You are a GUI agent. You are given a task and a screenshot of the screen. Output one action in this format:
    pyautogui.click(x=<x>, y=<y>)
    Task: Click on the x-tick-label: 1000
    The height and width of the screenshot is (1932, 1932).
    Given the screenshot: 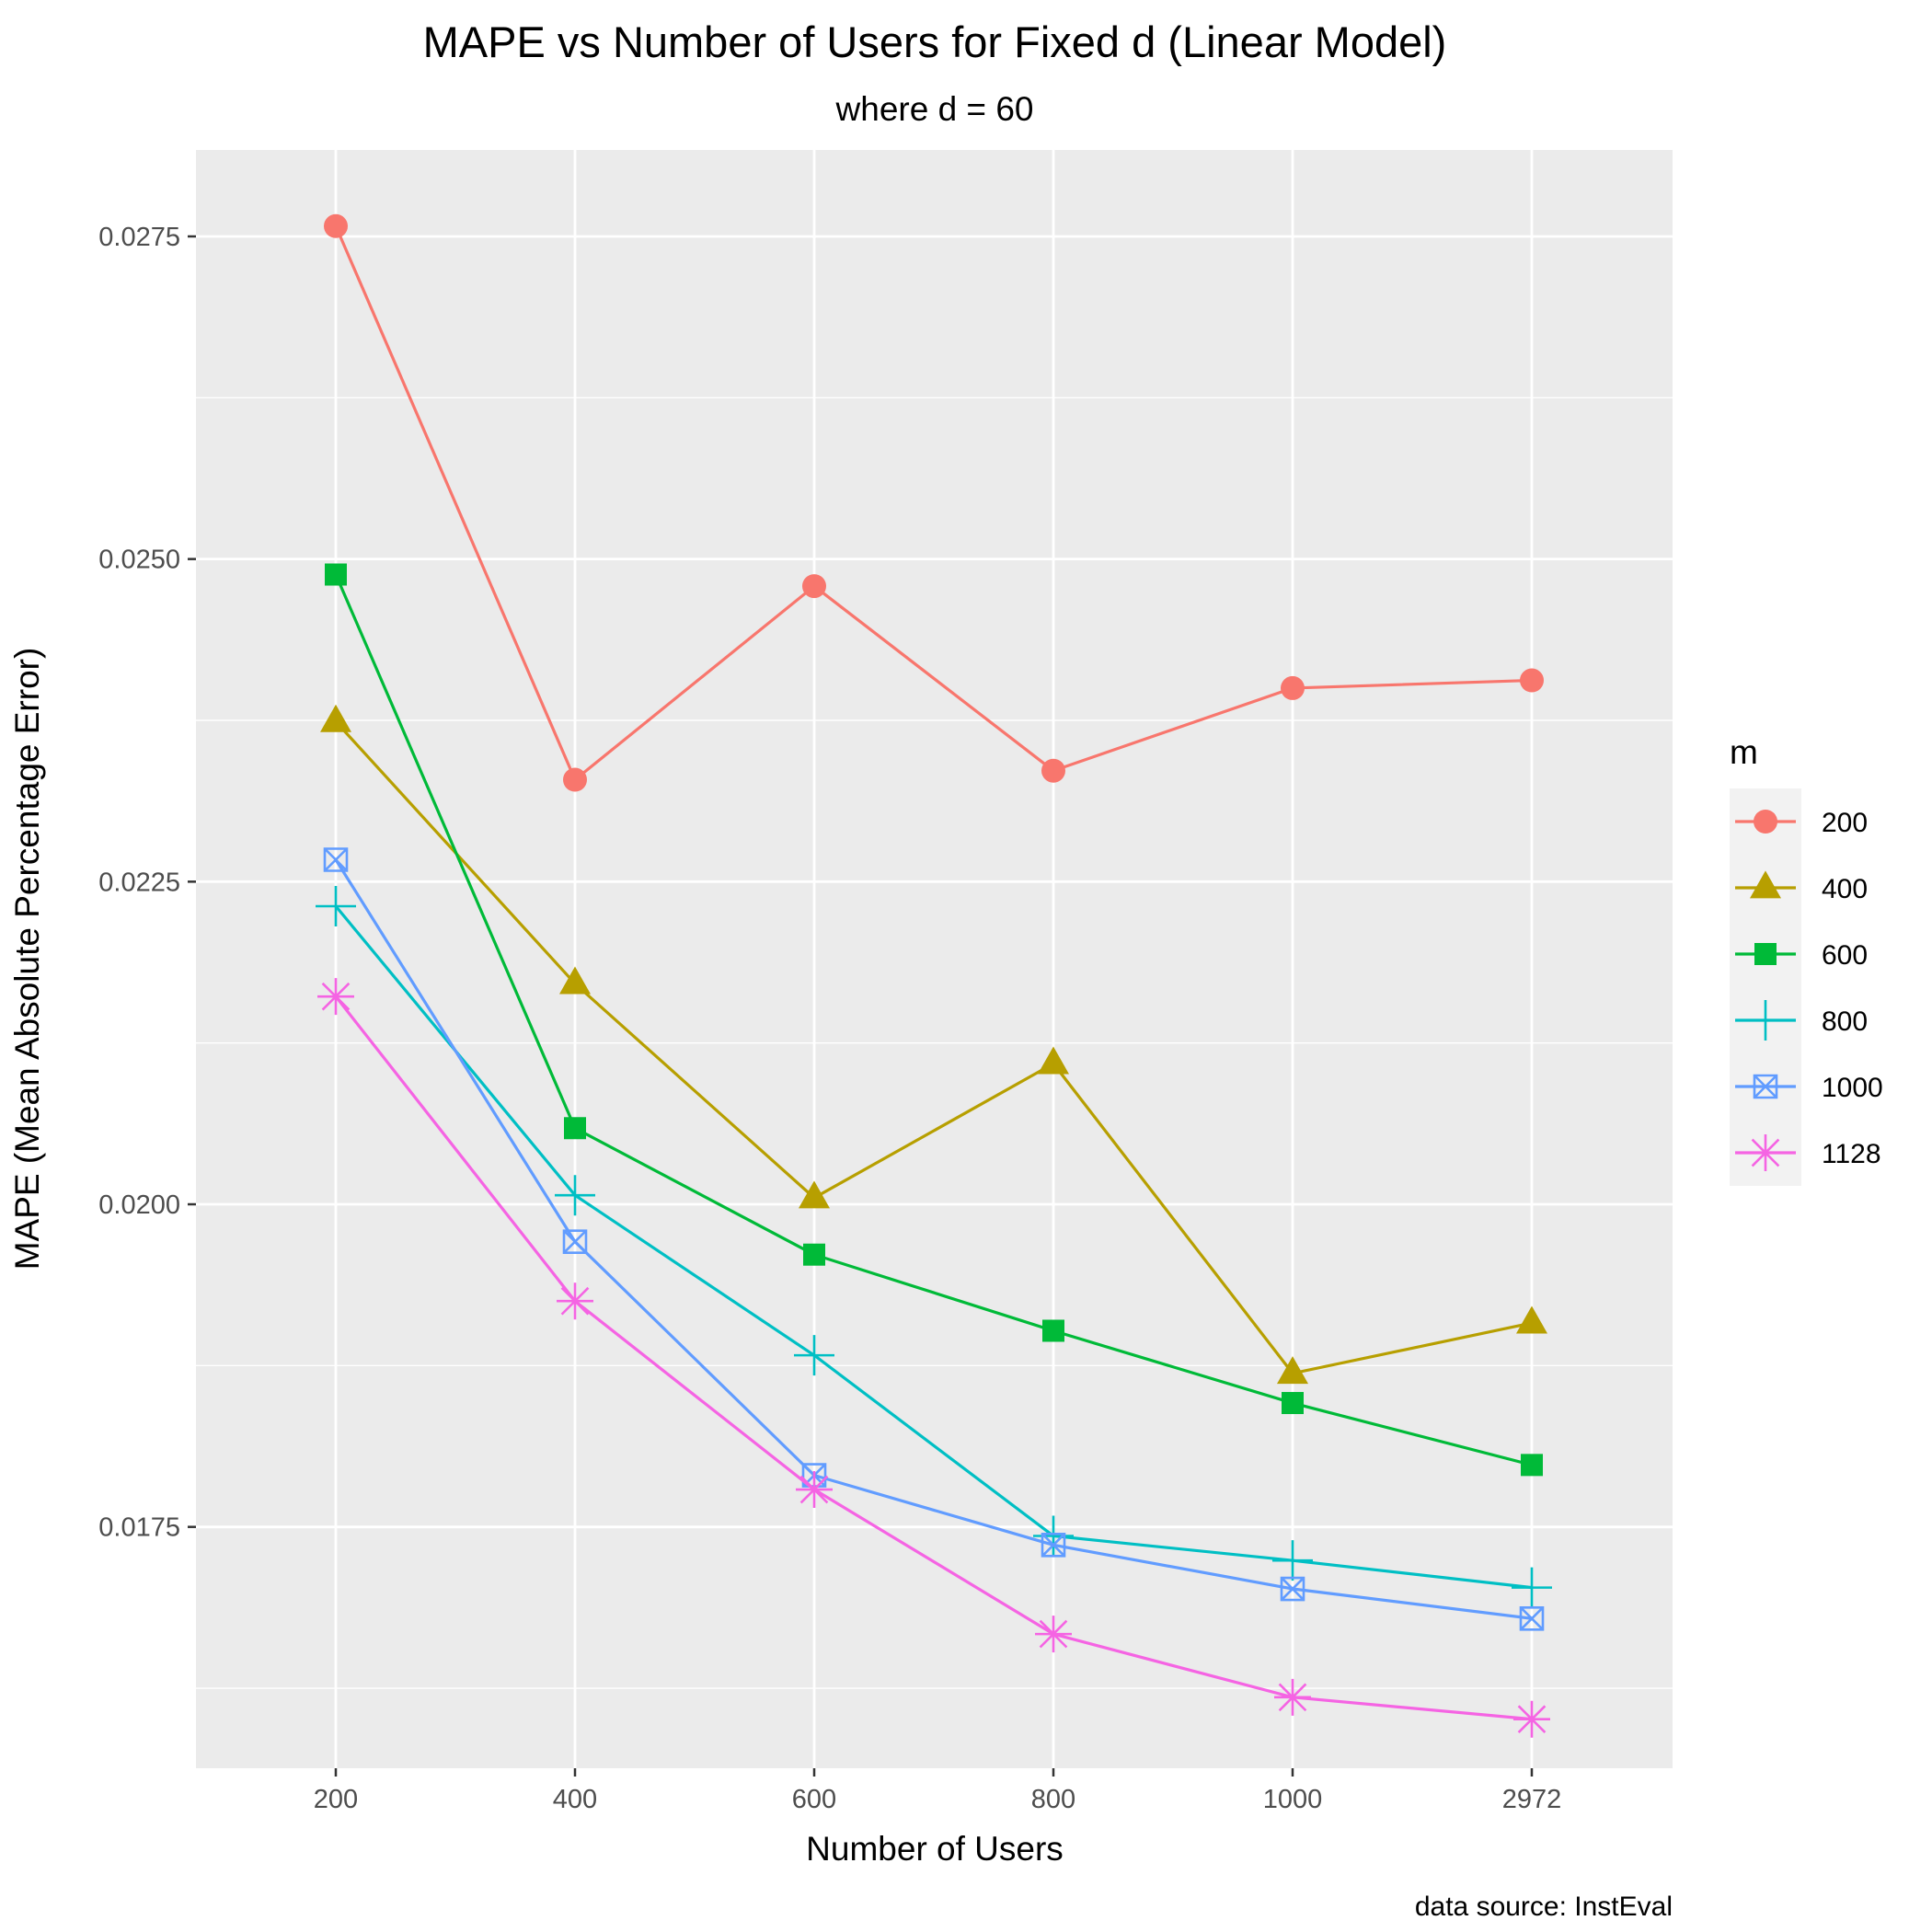 What is the action you would take?
    pyautogui.click(x=1293, y=1799)
    